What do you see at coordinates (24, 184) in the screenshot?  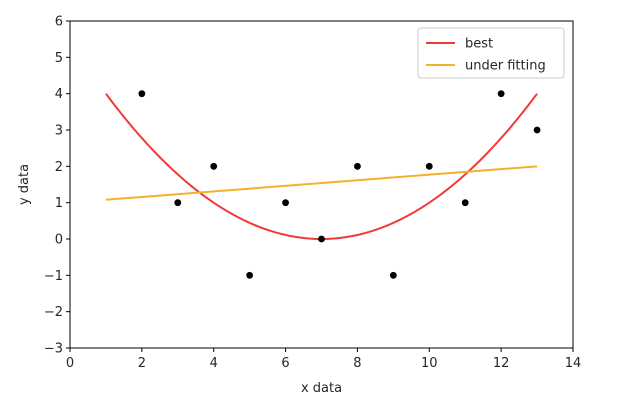 I see `y-axis-label: y data` at bounding box center [24, 184].